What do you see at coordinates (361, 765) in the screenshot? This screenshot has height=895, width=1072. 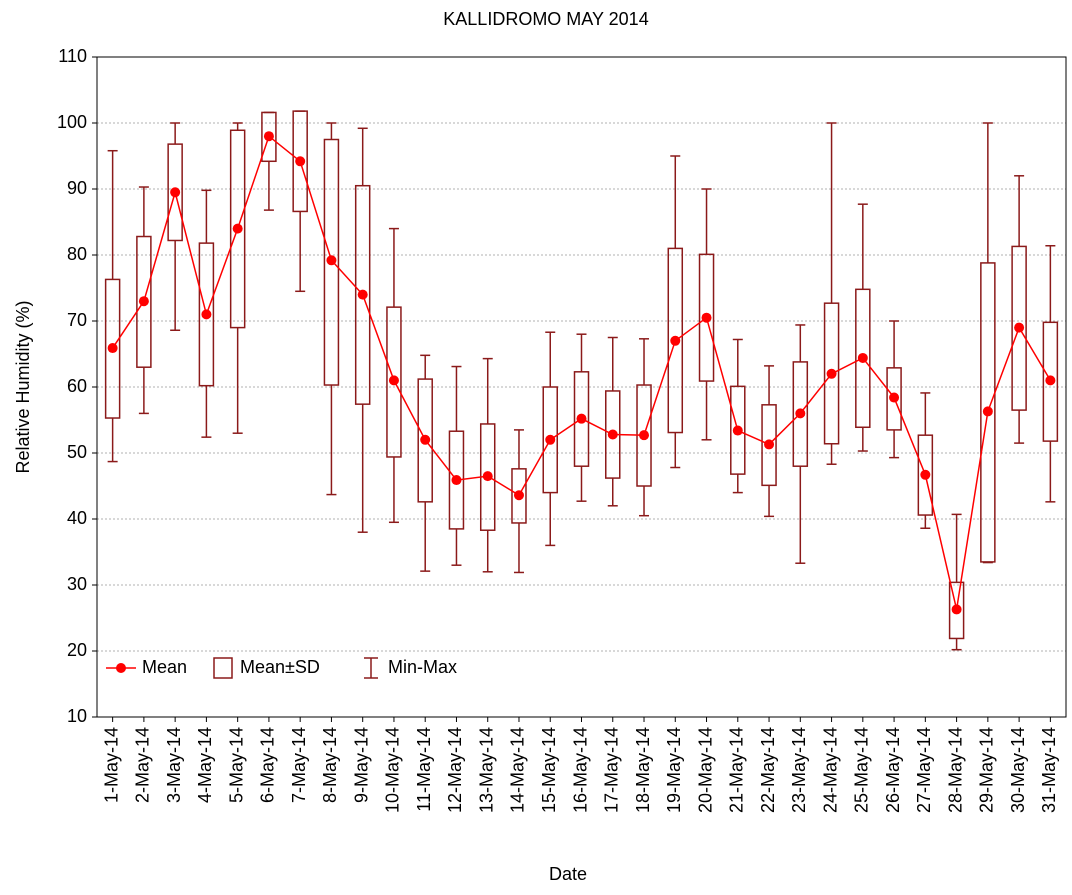 I see `x-tick-label: 9-May-14` at bounding box center [361, 765].